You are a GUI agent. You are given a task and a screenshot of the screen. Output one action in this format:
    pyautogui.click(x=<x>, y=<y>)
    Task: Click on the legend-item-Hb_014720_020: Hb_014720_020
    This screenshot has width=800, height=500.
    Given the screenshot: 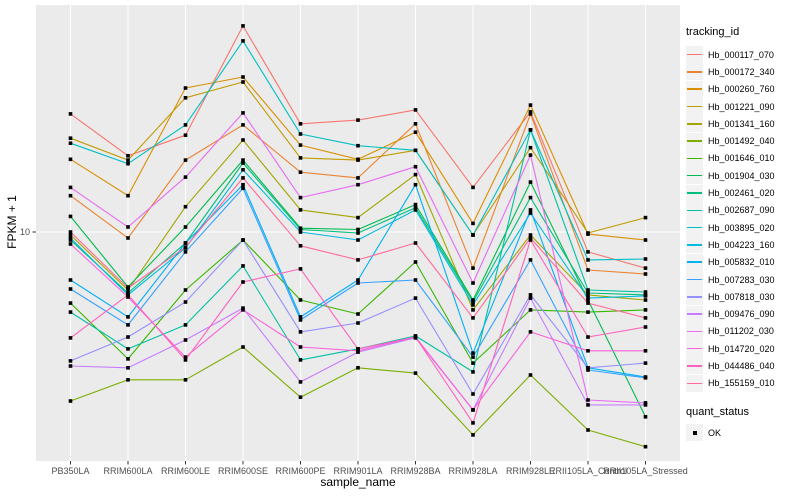 What is the action you would take?
    pyautogui.click(x=742, y=349)
    